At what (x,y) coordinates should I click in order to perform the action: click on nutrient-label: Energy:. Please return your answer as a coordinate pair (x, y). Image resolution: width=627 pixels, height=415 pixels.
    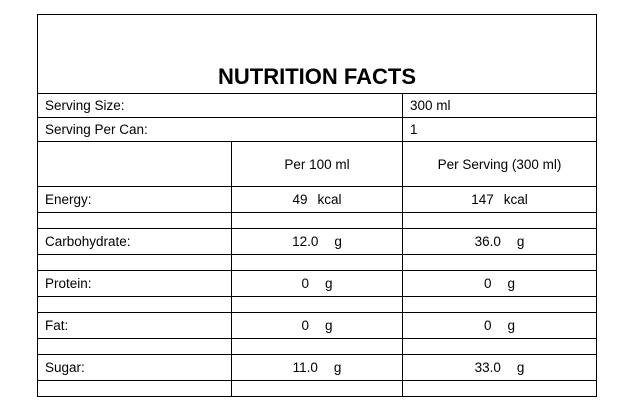
    Looking at the image, I should click on (134, 199).